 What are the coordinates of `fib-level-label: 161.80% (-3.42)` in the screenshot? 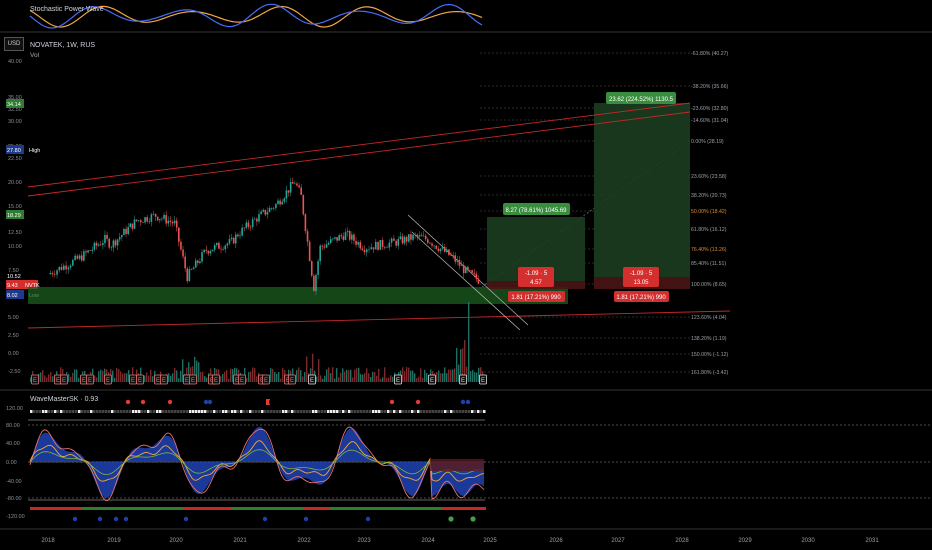 It's located at (709, 373).